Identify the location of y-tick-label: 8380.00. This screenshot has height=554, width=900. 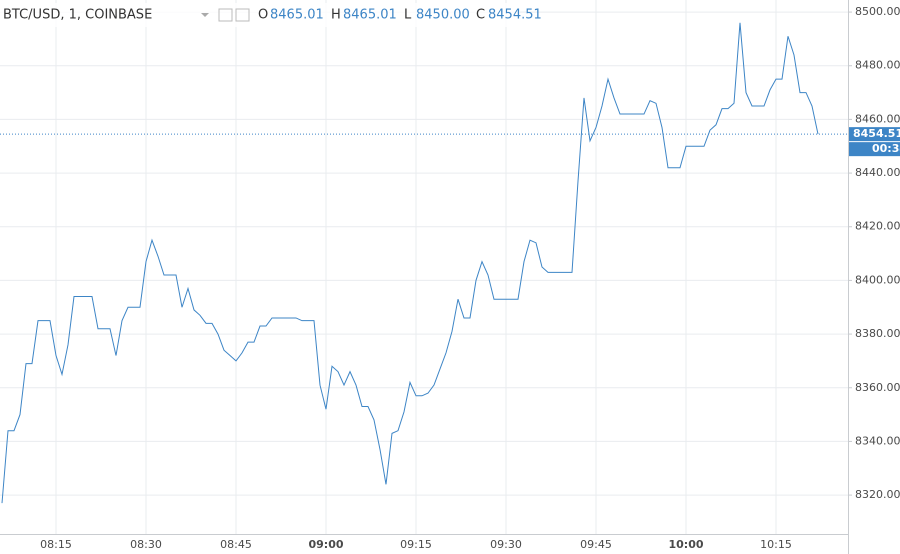
(877, 333).